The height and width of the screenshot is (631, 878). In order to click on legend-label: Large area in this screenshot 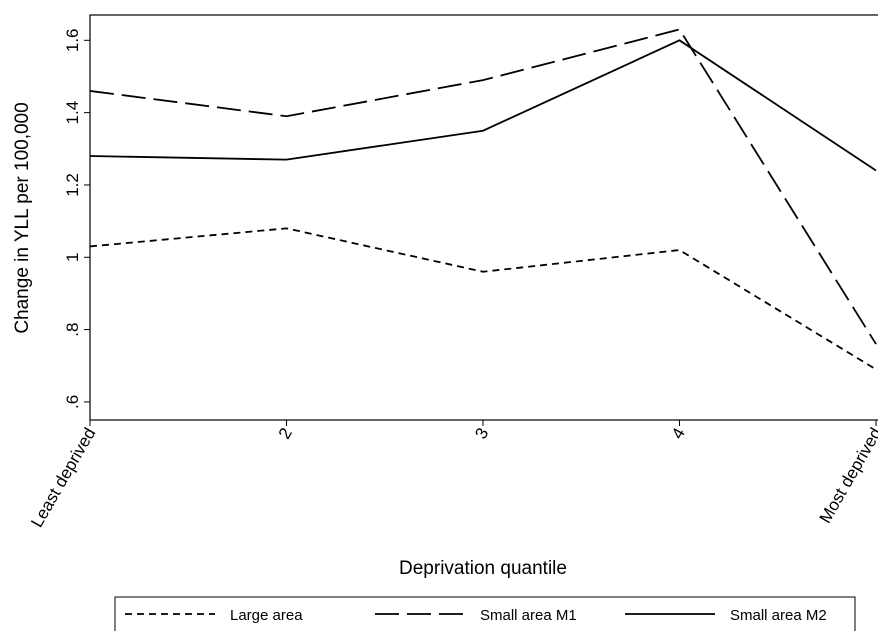, I will do `click(266, 615)`.